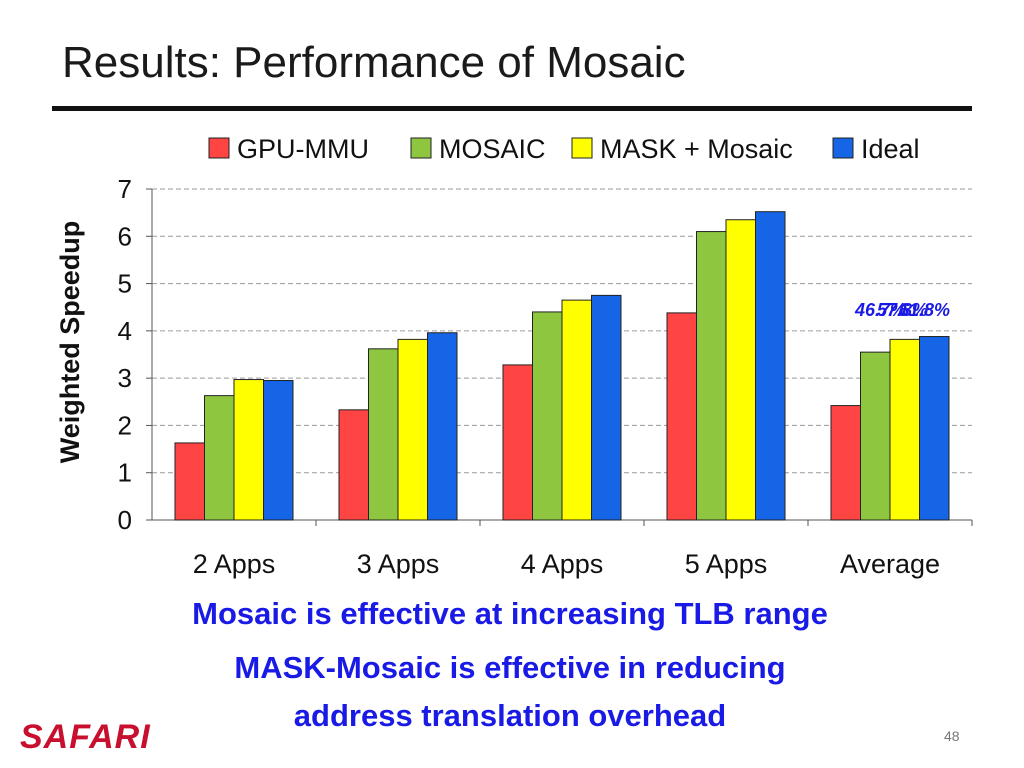  What do you see at coordinates (398, 564) in the screenshot?
I see `x-tick-label: 3 Apps` at bounding box center [398, 564].